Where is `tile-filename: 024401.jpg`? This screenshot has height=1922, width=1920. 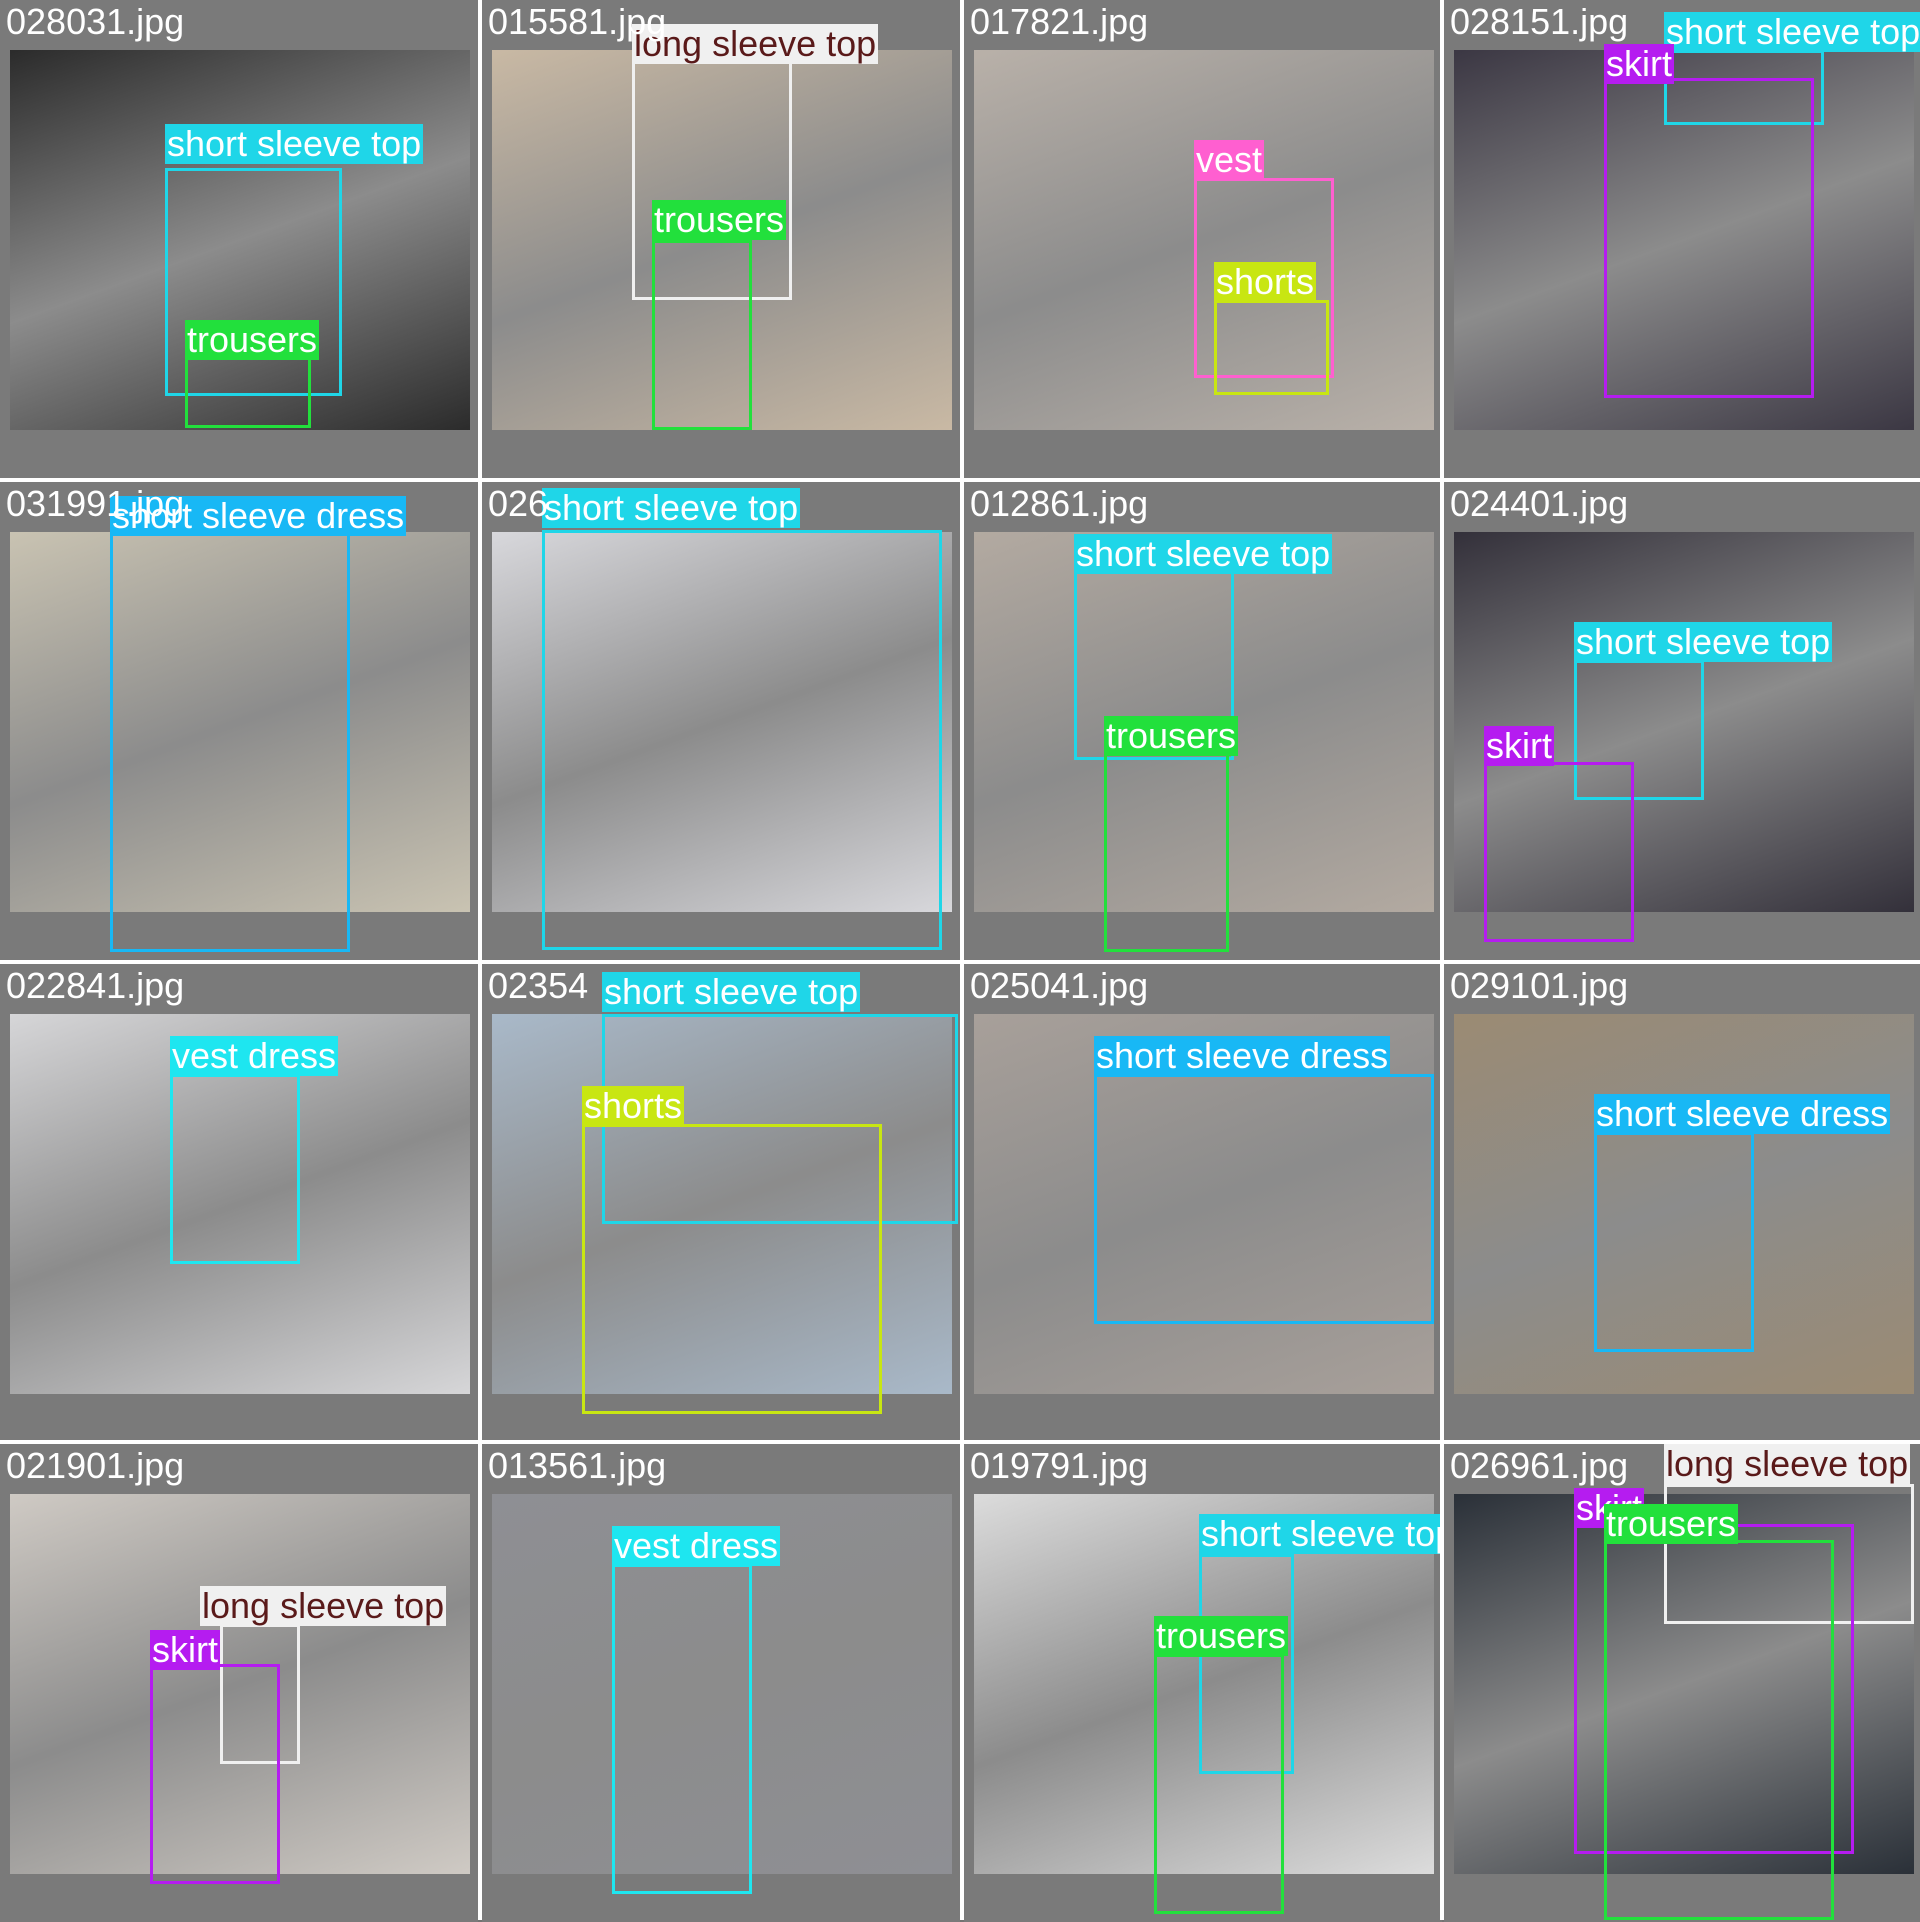 tile-filename: 024401.jpg is located at coordinates (1539, 503).